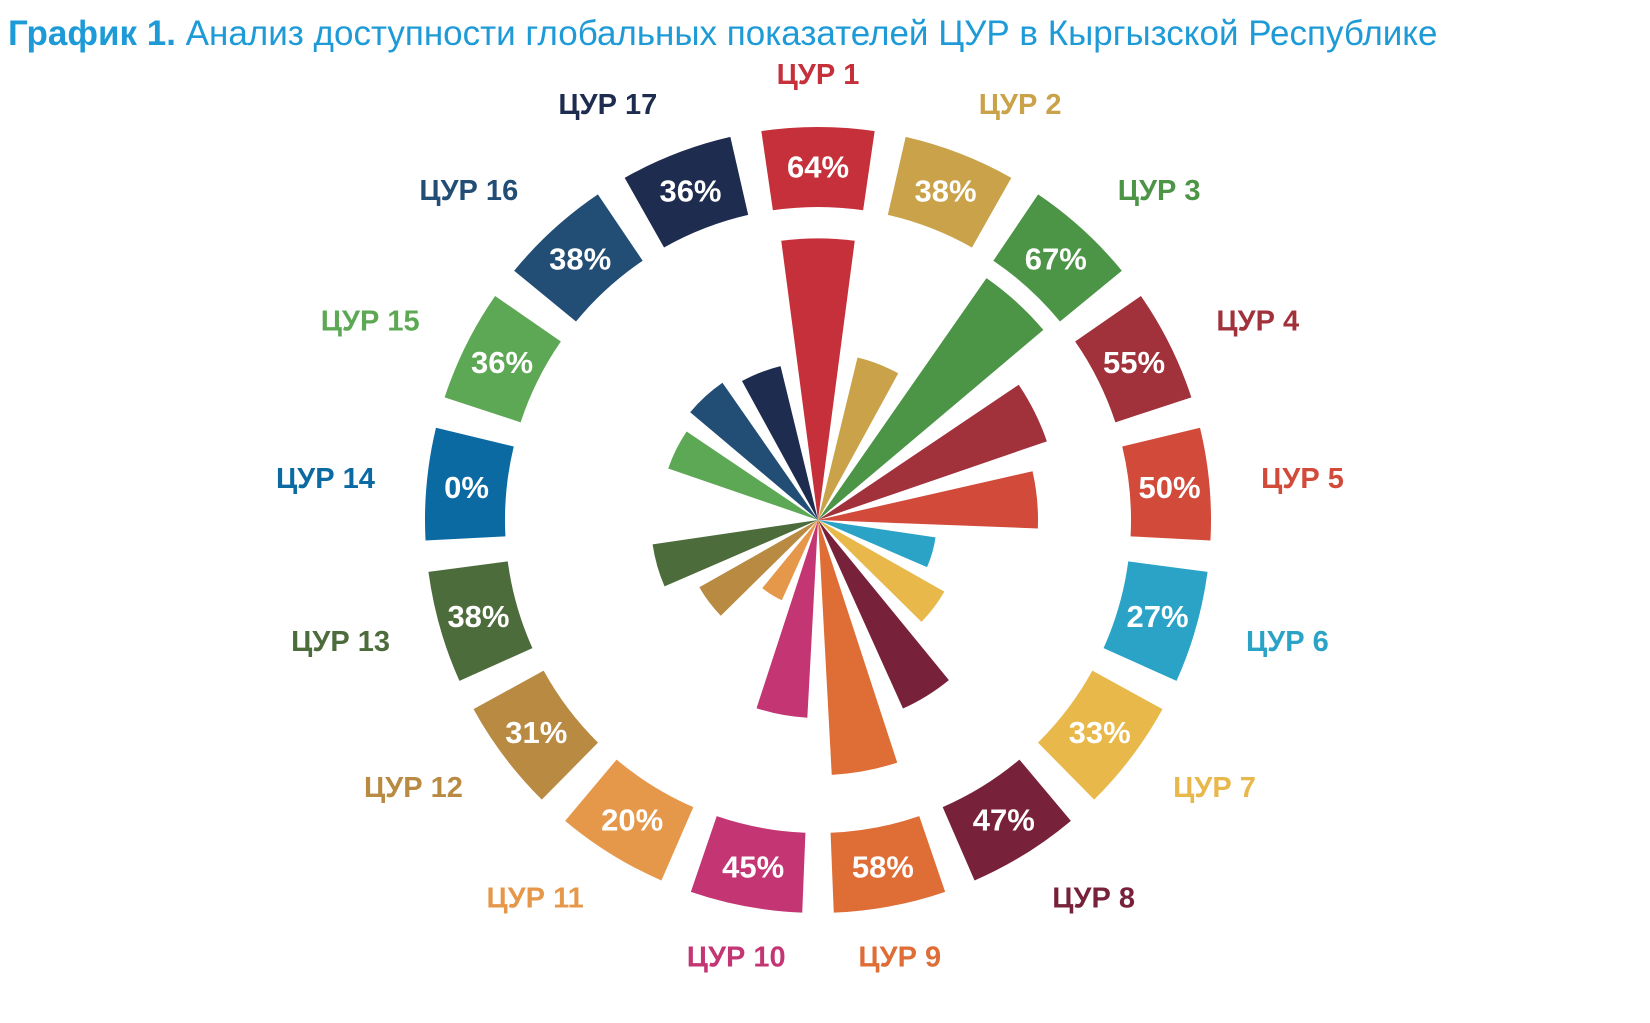 This screenshot has width=1650, height=1023. What do you see at coordinates (1302, 479) in the screenshot?
I see `category-label-sdg-5: ЦУР 5` at bounding box center [1302, 479].